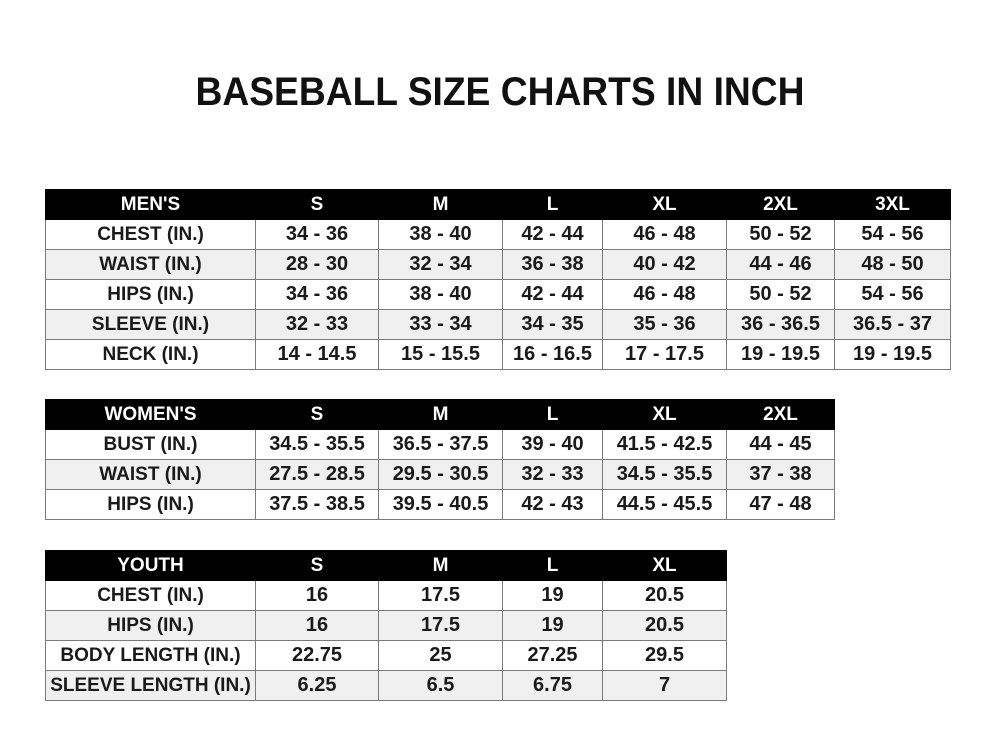  I want to click on measurement-cell: 42 - 43, so click(552, 504).